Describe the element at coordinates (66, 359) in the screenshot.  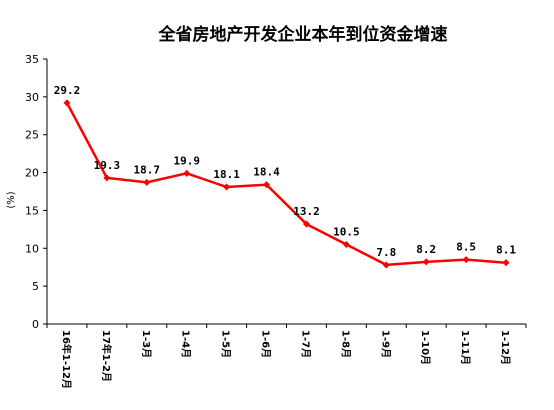
I see `x-tick-label: 16年1-12月` at that location.